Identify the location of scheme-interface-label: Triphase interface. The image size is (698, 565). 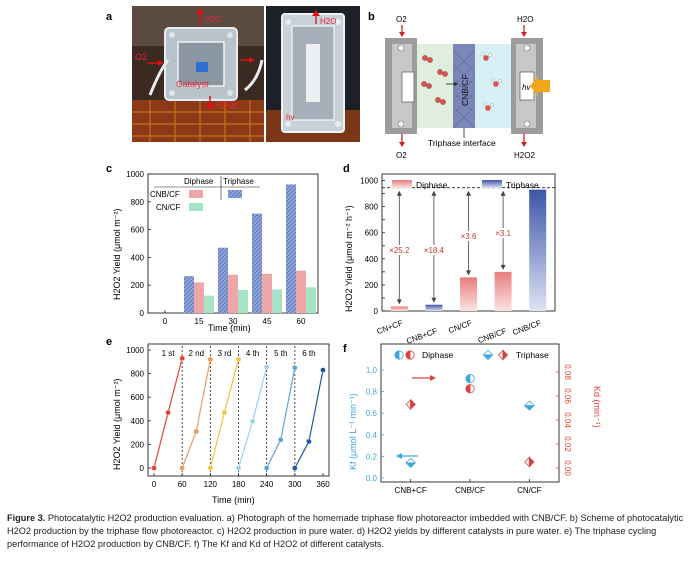
(462, 143).